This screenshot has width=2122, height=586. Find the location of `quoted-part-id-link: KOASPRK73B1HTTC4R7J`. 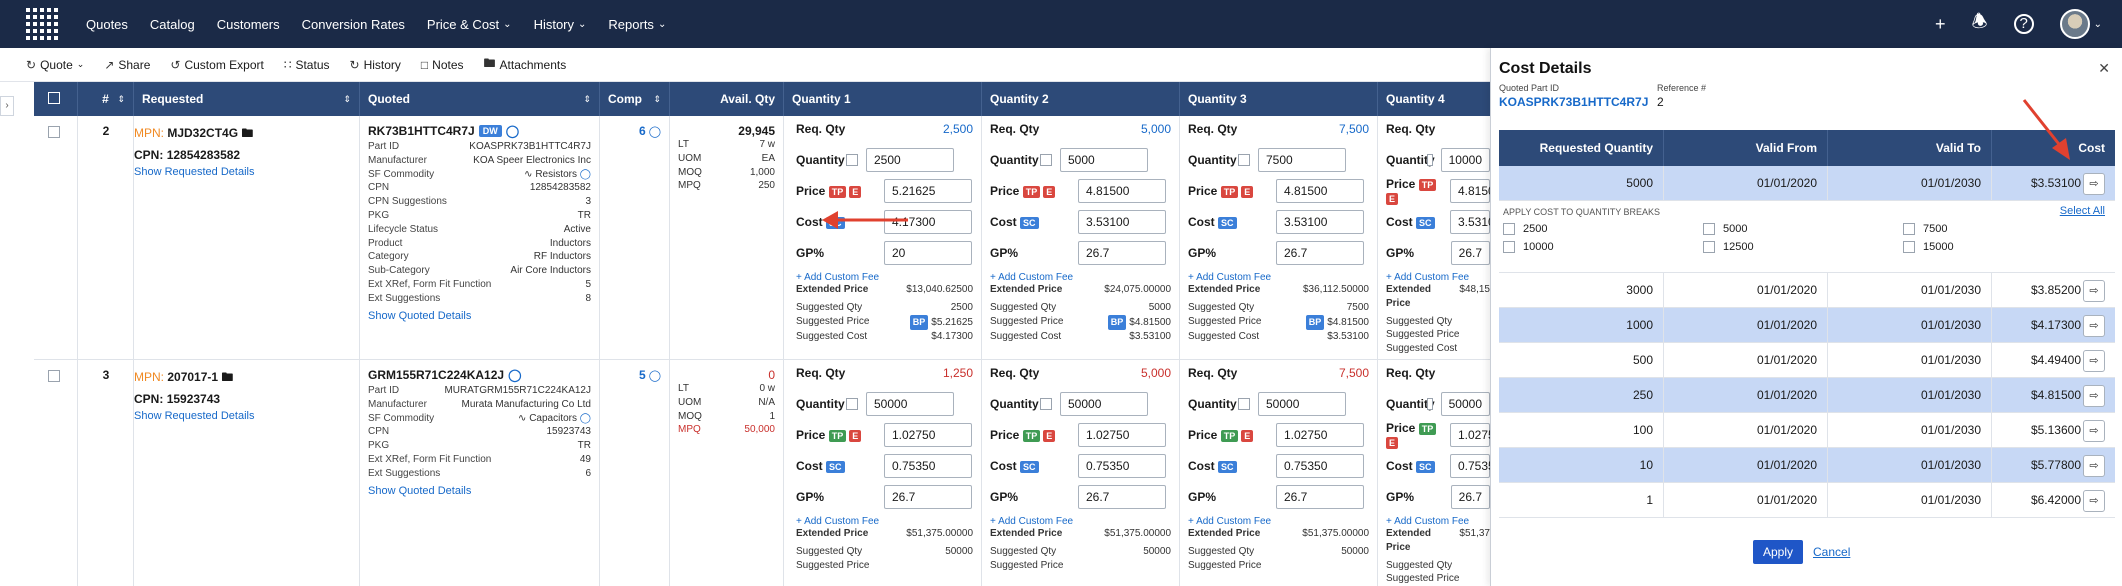

quoted-part-id-link: KOASPRK73B1HTTC4R7J is located at coordinates (1574, 102).